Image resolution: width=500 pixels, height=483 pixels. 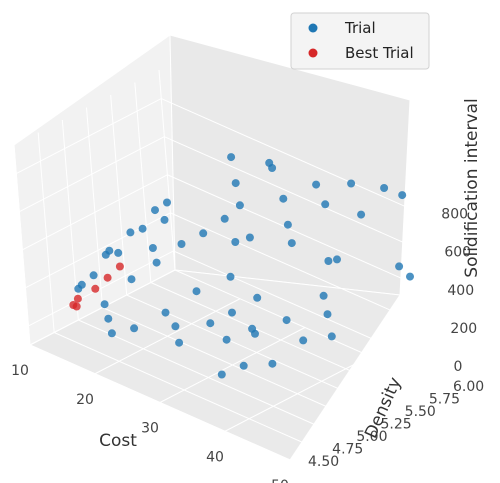 What do you see at coordinates (280, 480) in the screenshot?
I see `x-tick-label: 50` at bounding box center [280, 480].